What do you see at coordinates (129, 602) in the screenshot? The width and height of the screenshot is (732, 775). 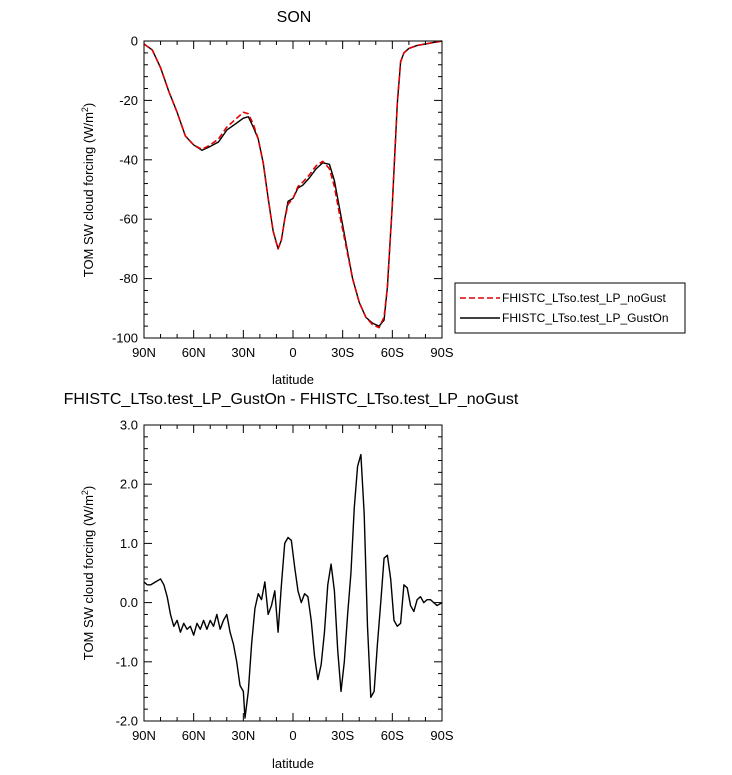 I see `y-tick-label: 0.0` at bounding box center [129, 602].